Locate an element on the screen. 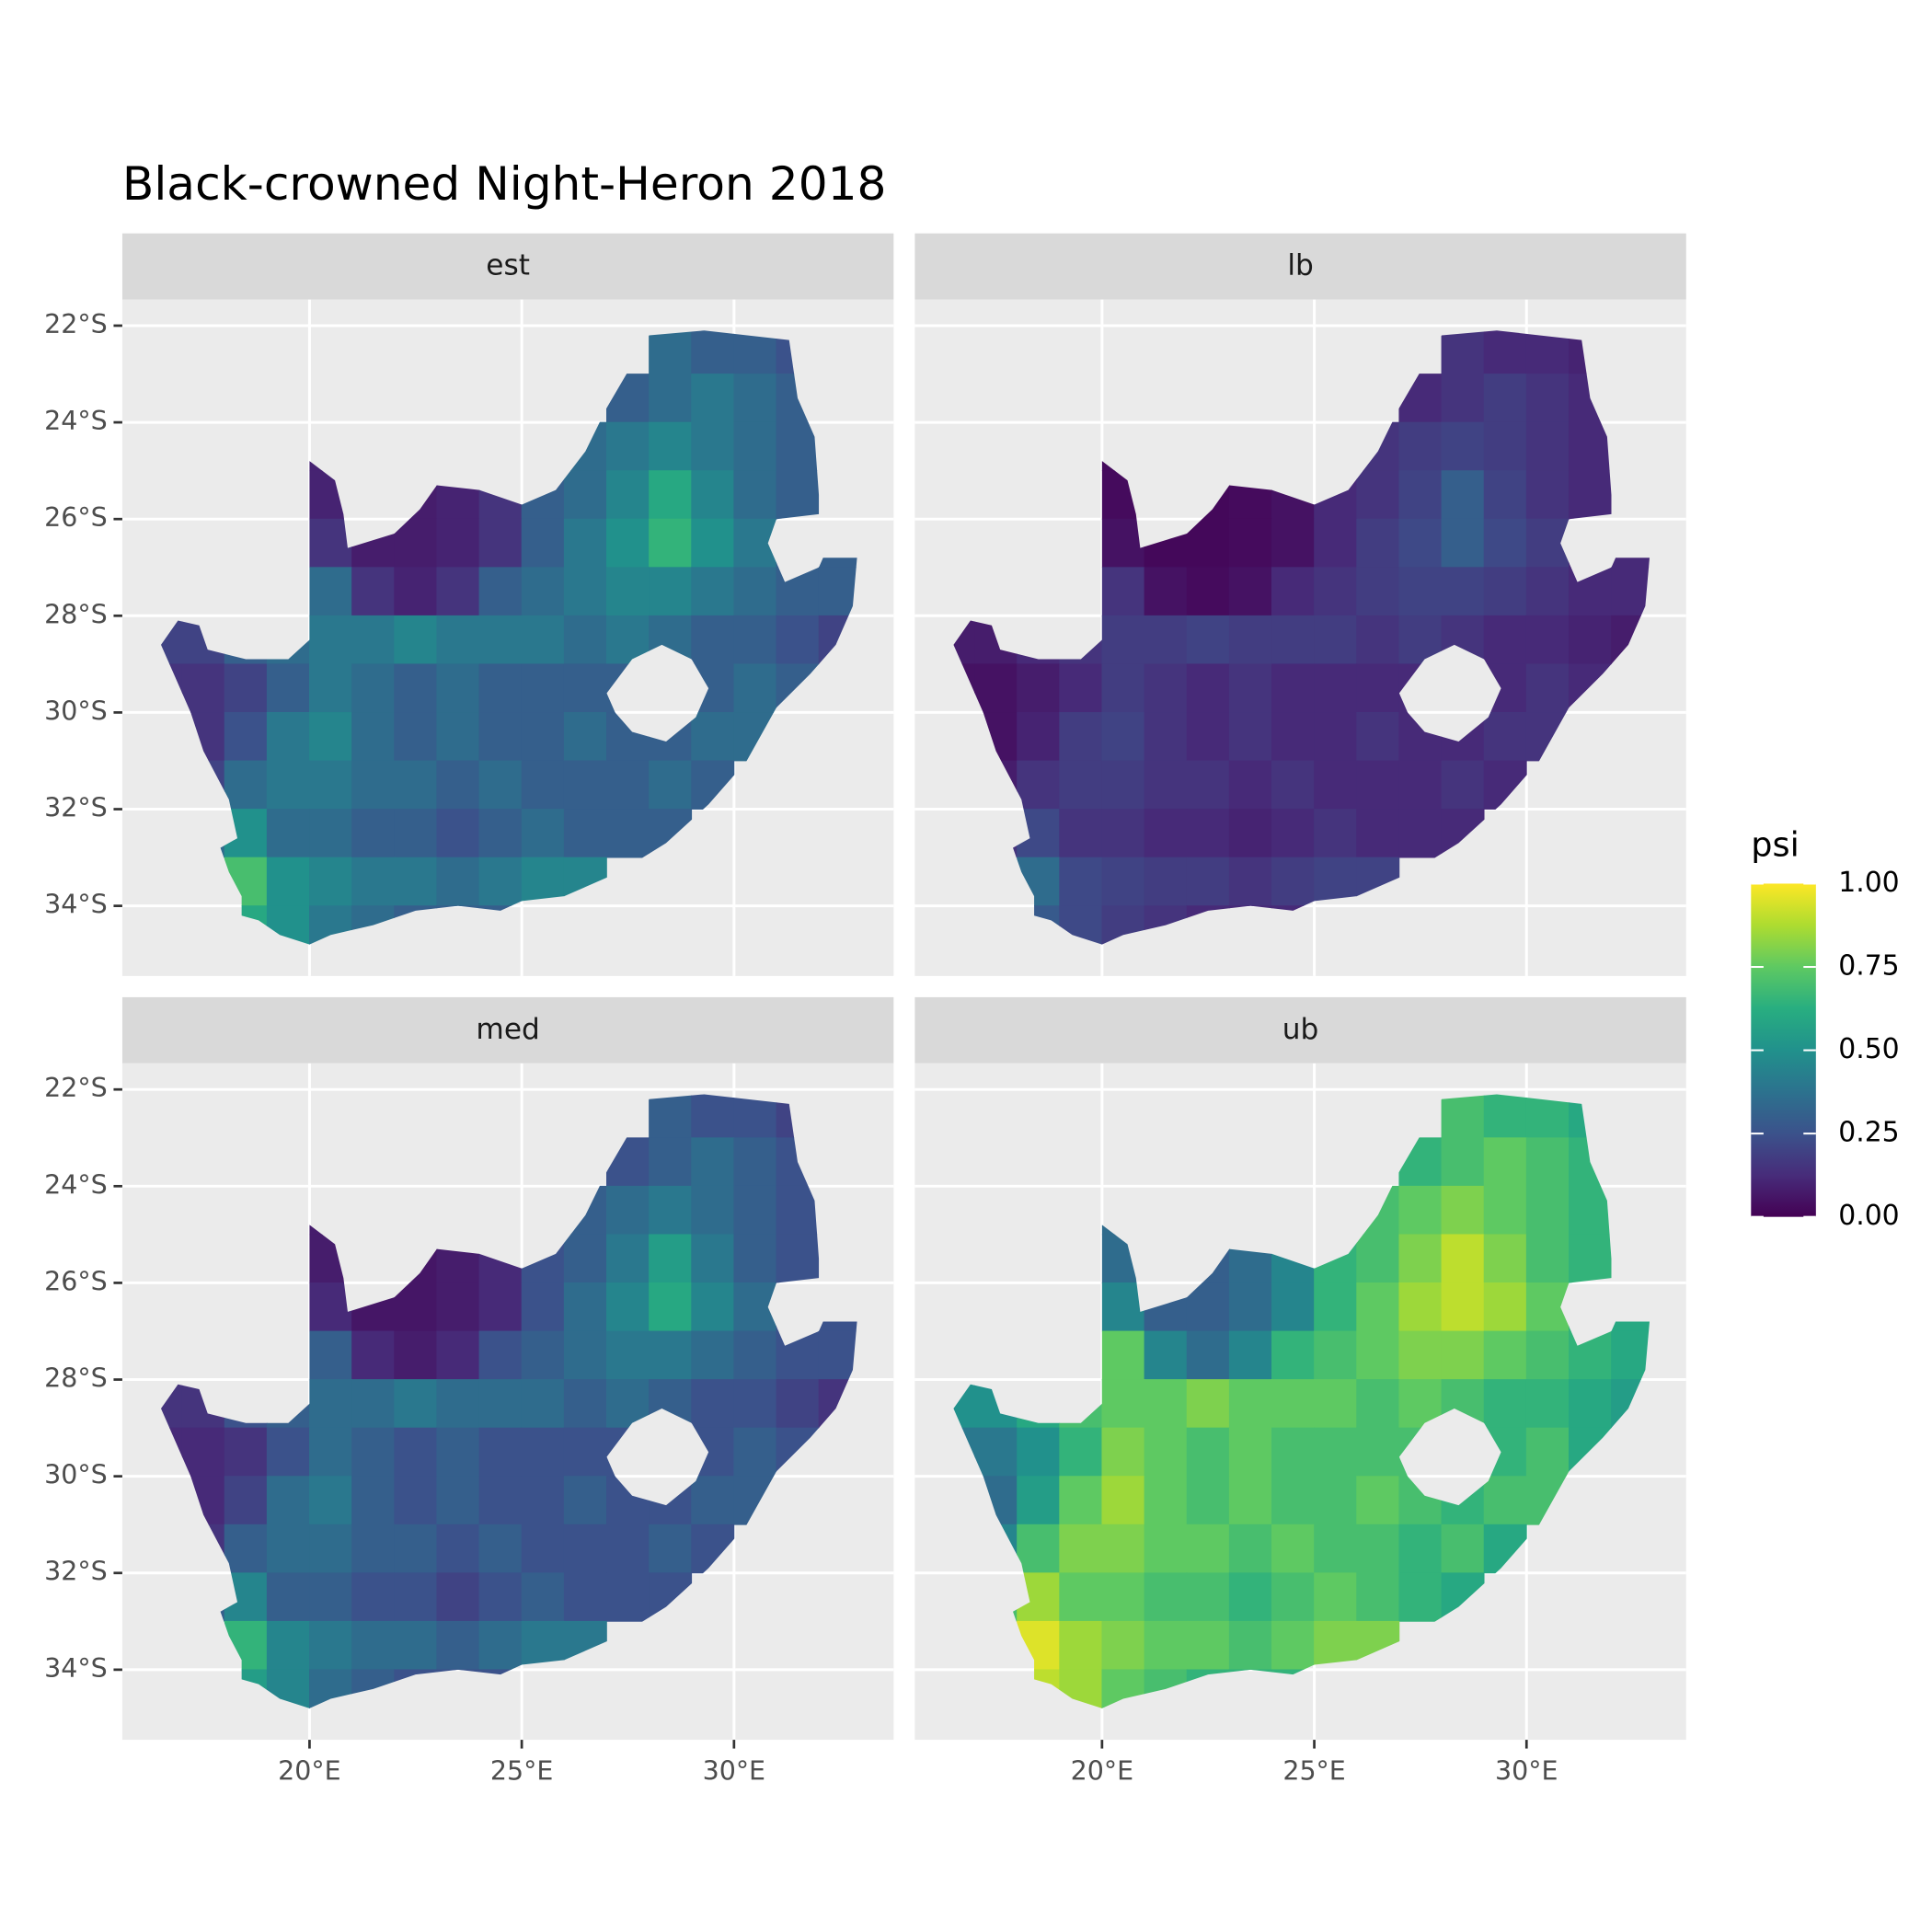 The width and height of the screenshot is (1932, 1932). colorbar-label: 0.25 is located at coordinates (1868, 1133).